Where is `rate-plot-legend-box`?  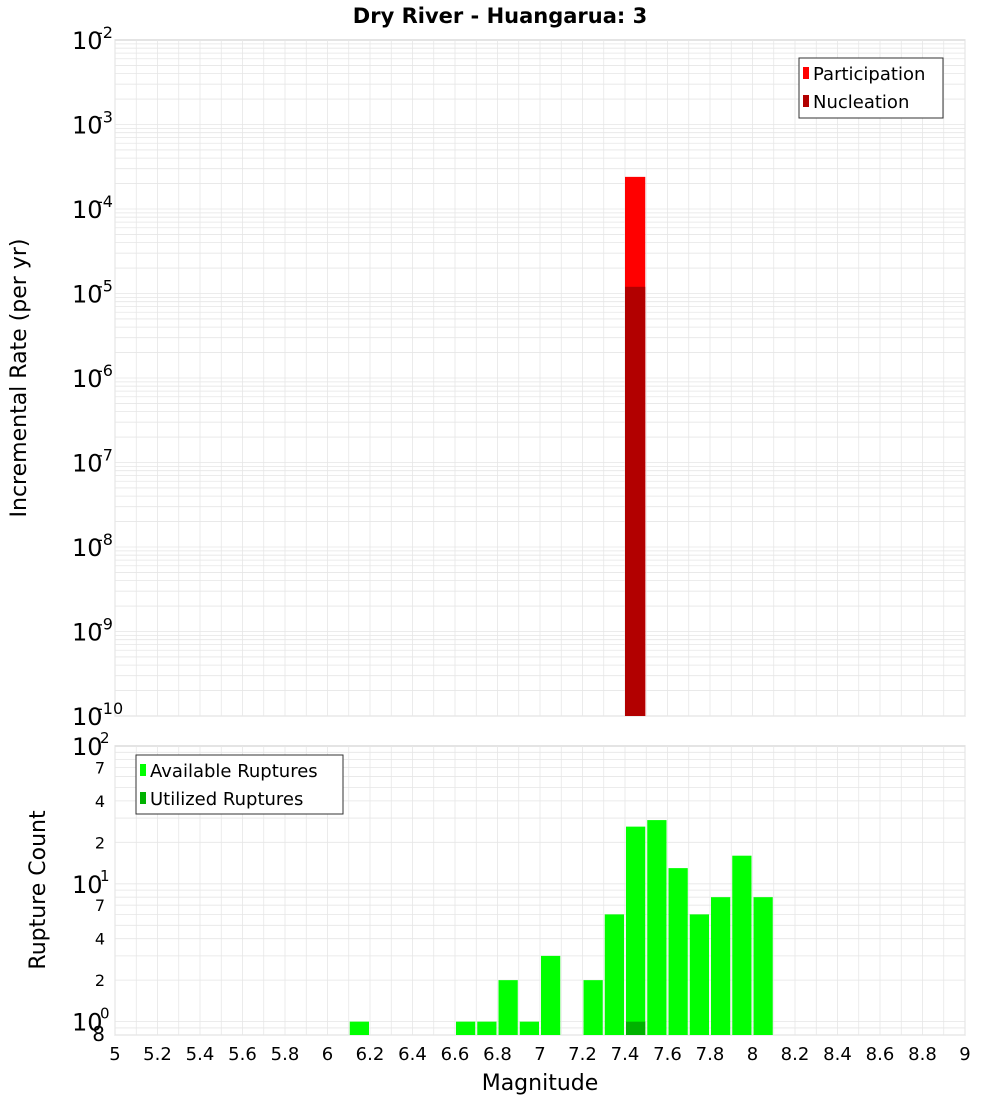 rate-plot-legend-box is located at coordinates (871, 88).